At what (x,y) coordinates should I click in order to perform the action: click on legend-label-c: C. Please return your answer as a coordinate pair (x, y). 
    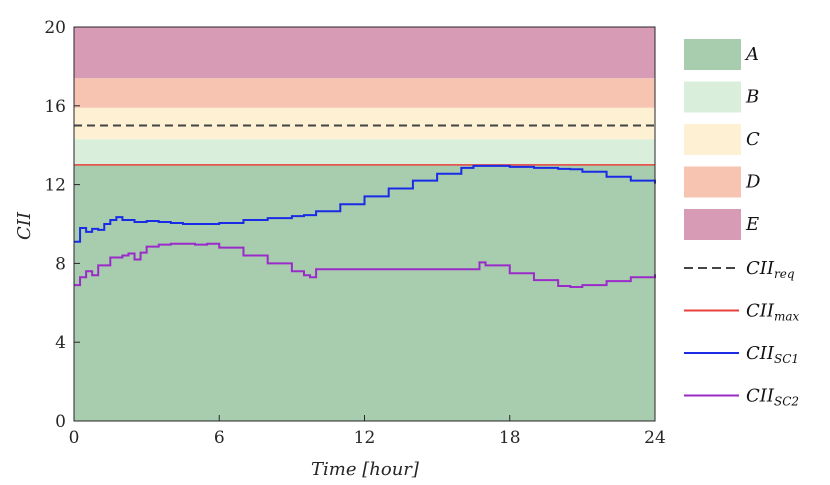
    Looking at the image, I should click on (753, 139).